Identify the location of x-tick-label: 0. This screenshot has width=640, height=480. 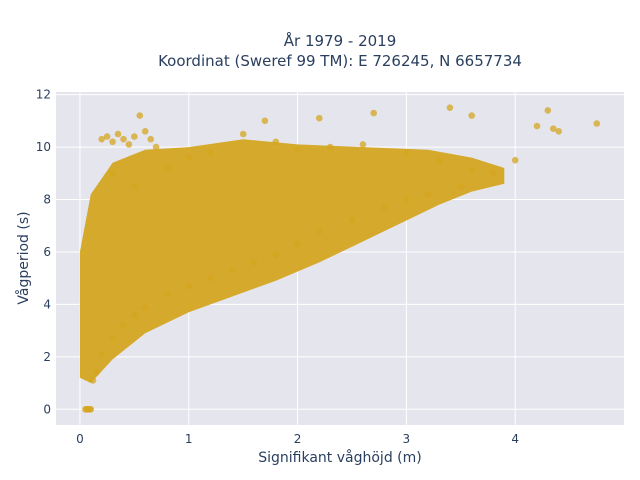
(80, 439).